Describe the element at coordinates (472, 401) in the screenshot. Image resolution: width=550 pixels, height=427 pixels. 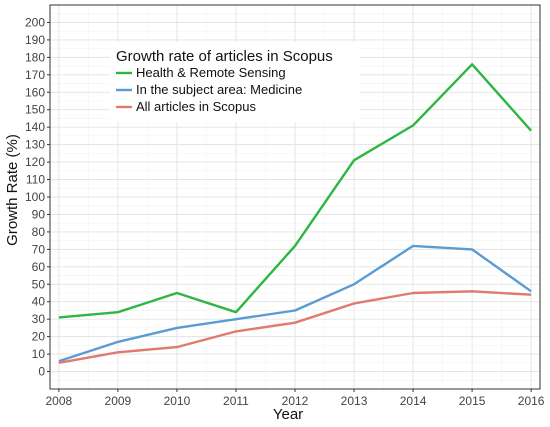
I see `x-tick-label: 2015` at that location.